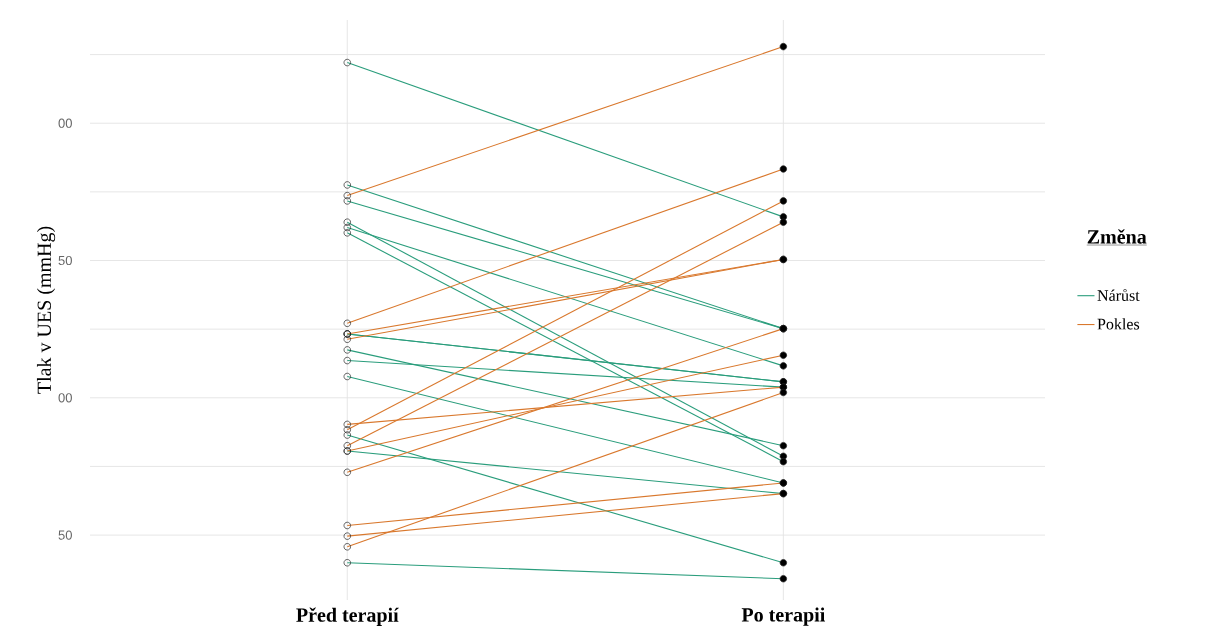 The image size is (1205, 633). Describe the element at coordinates (347, 616) in the screenshot. I see `x-tick-label: Před terapií` at that location.